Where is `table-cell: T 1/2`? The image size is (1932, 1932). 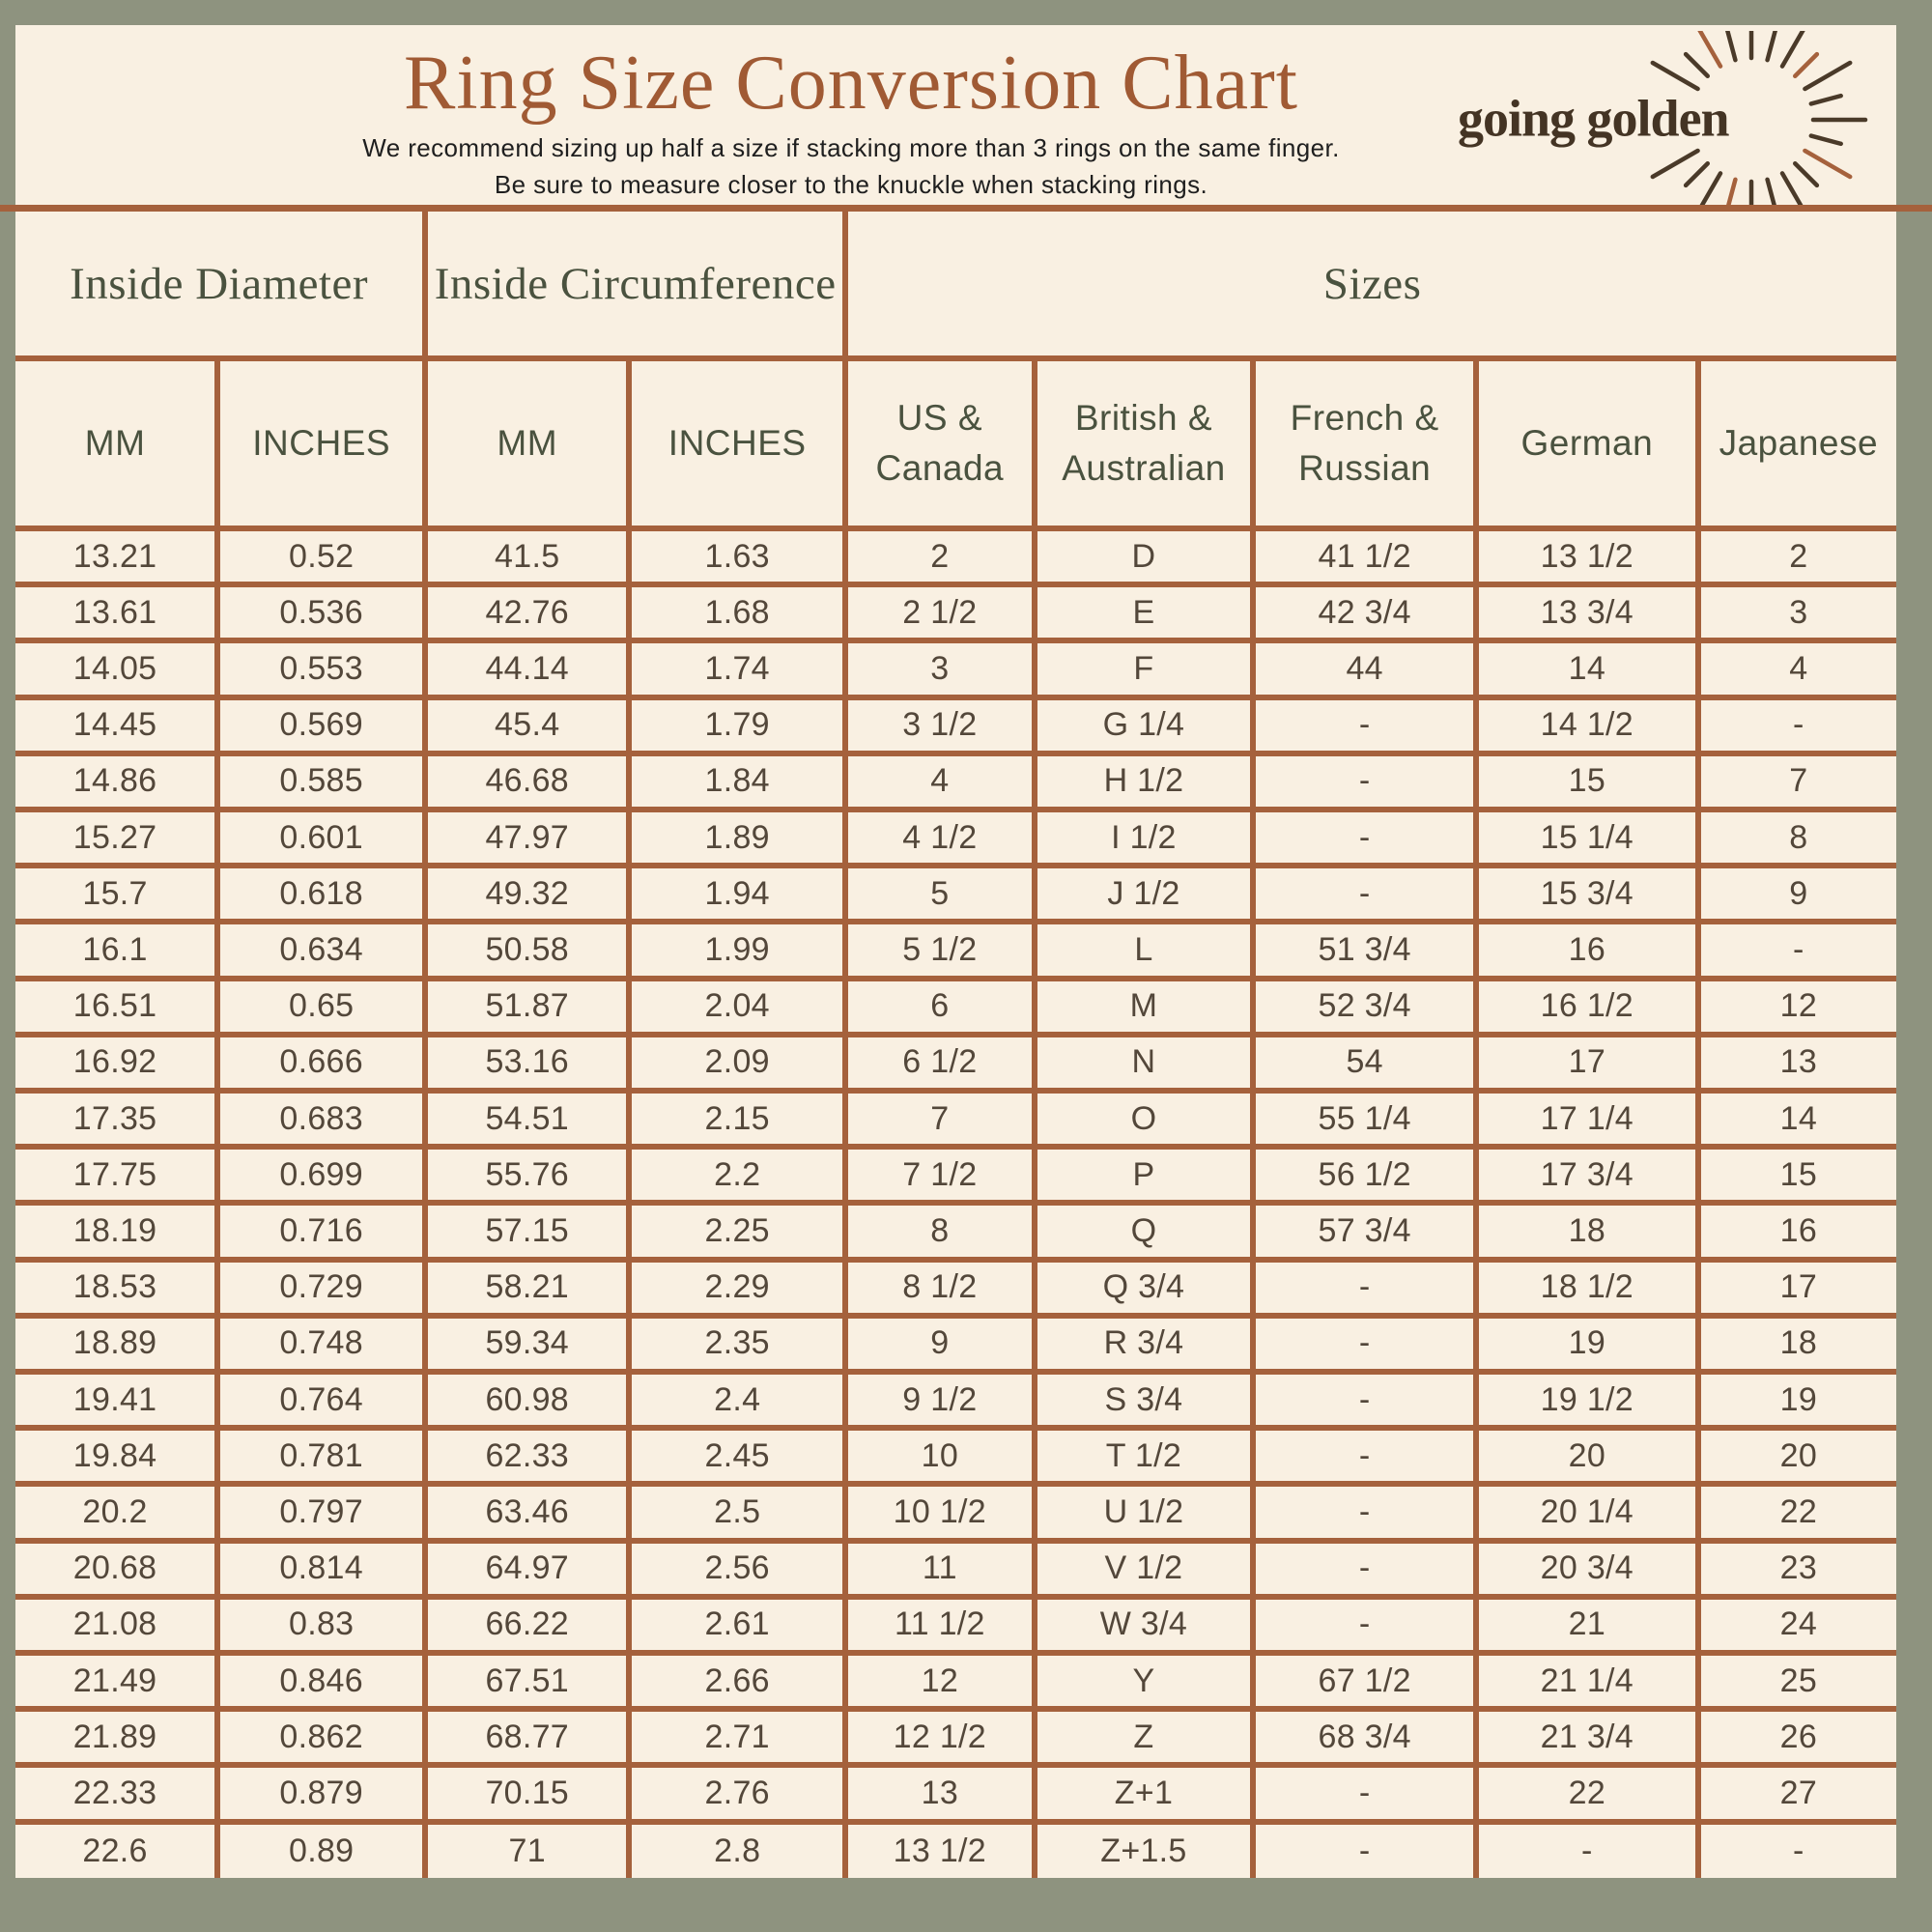
table-cell: T 1/2 is located at coordinates (1144, 1456).